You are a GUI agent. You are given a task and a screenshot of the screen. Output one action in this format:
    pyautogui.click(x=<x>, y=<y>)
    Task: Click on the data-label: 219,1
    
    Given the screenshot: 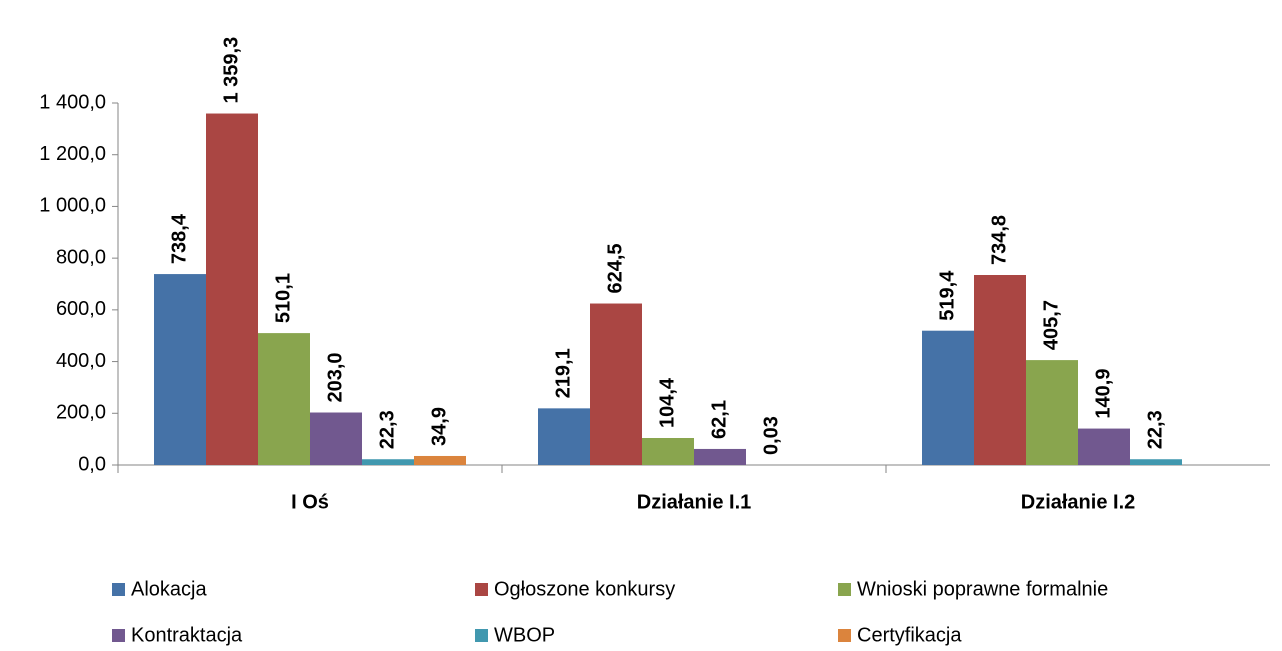 What is the action you would take?
    pyautogui.click(x=563, y=373)
    